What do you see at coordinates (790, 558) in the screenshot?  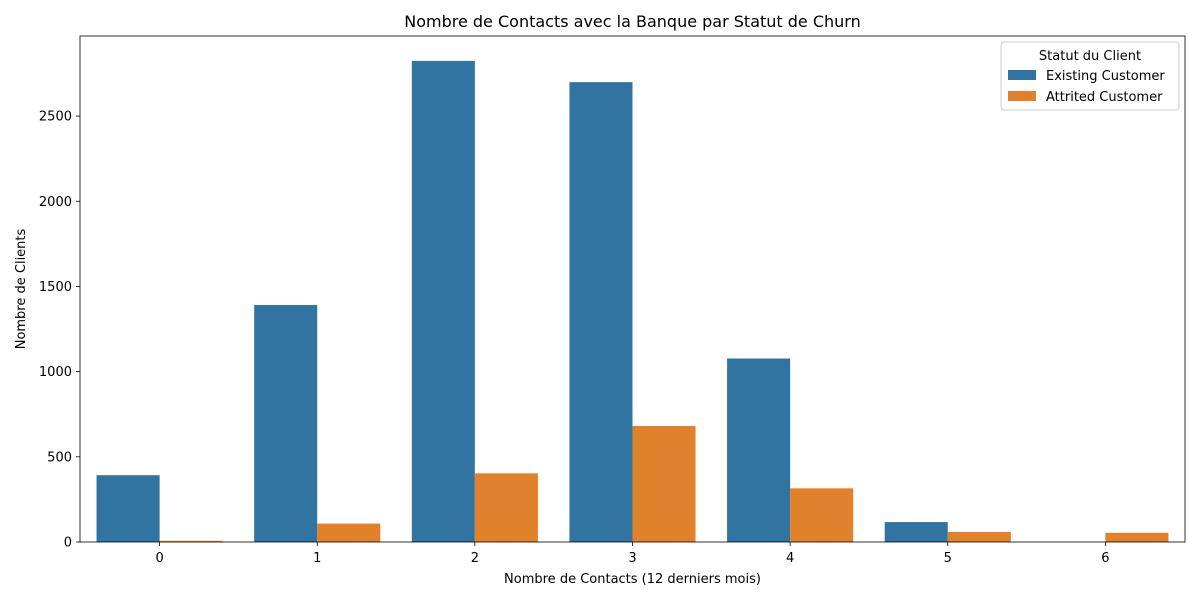 I see `x-tick-label: 4` at bounding box center [790, 558].